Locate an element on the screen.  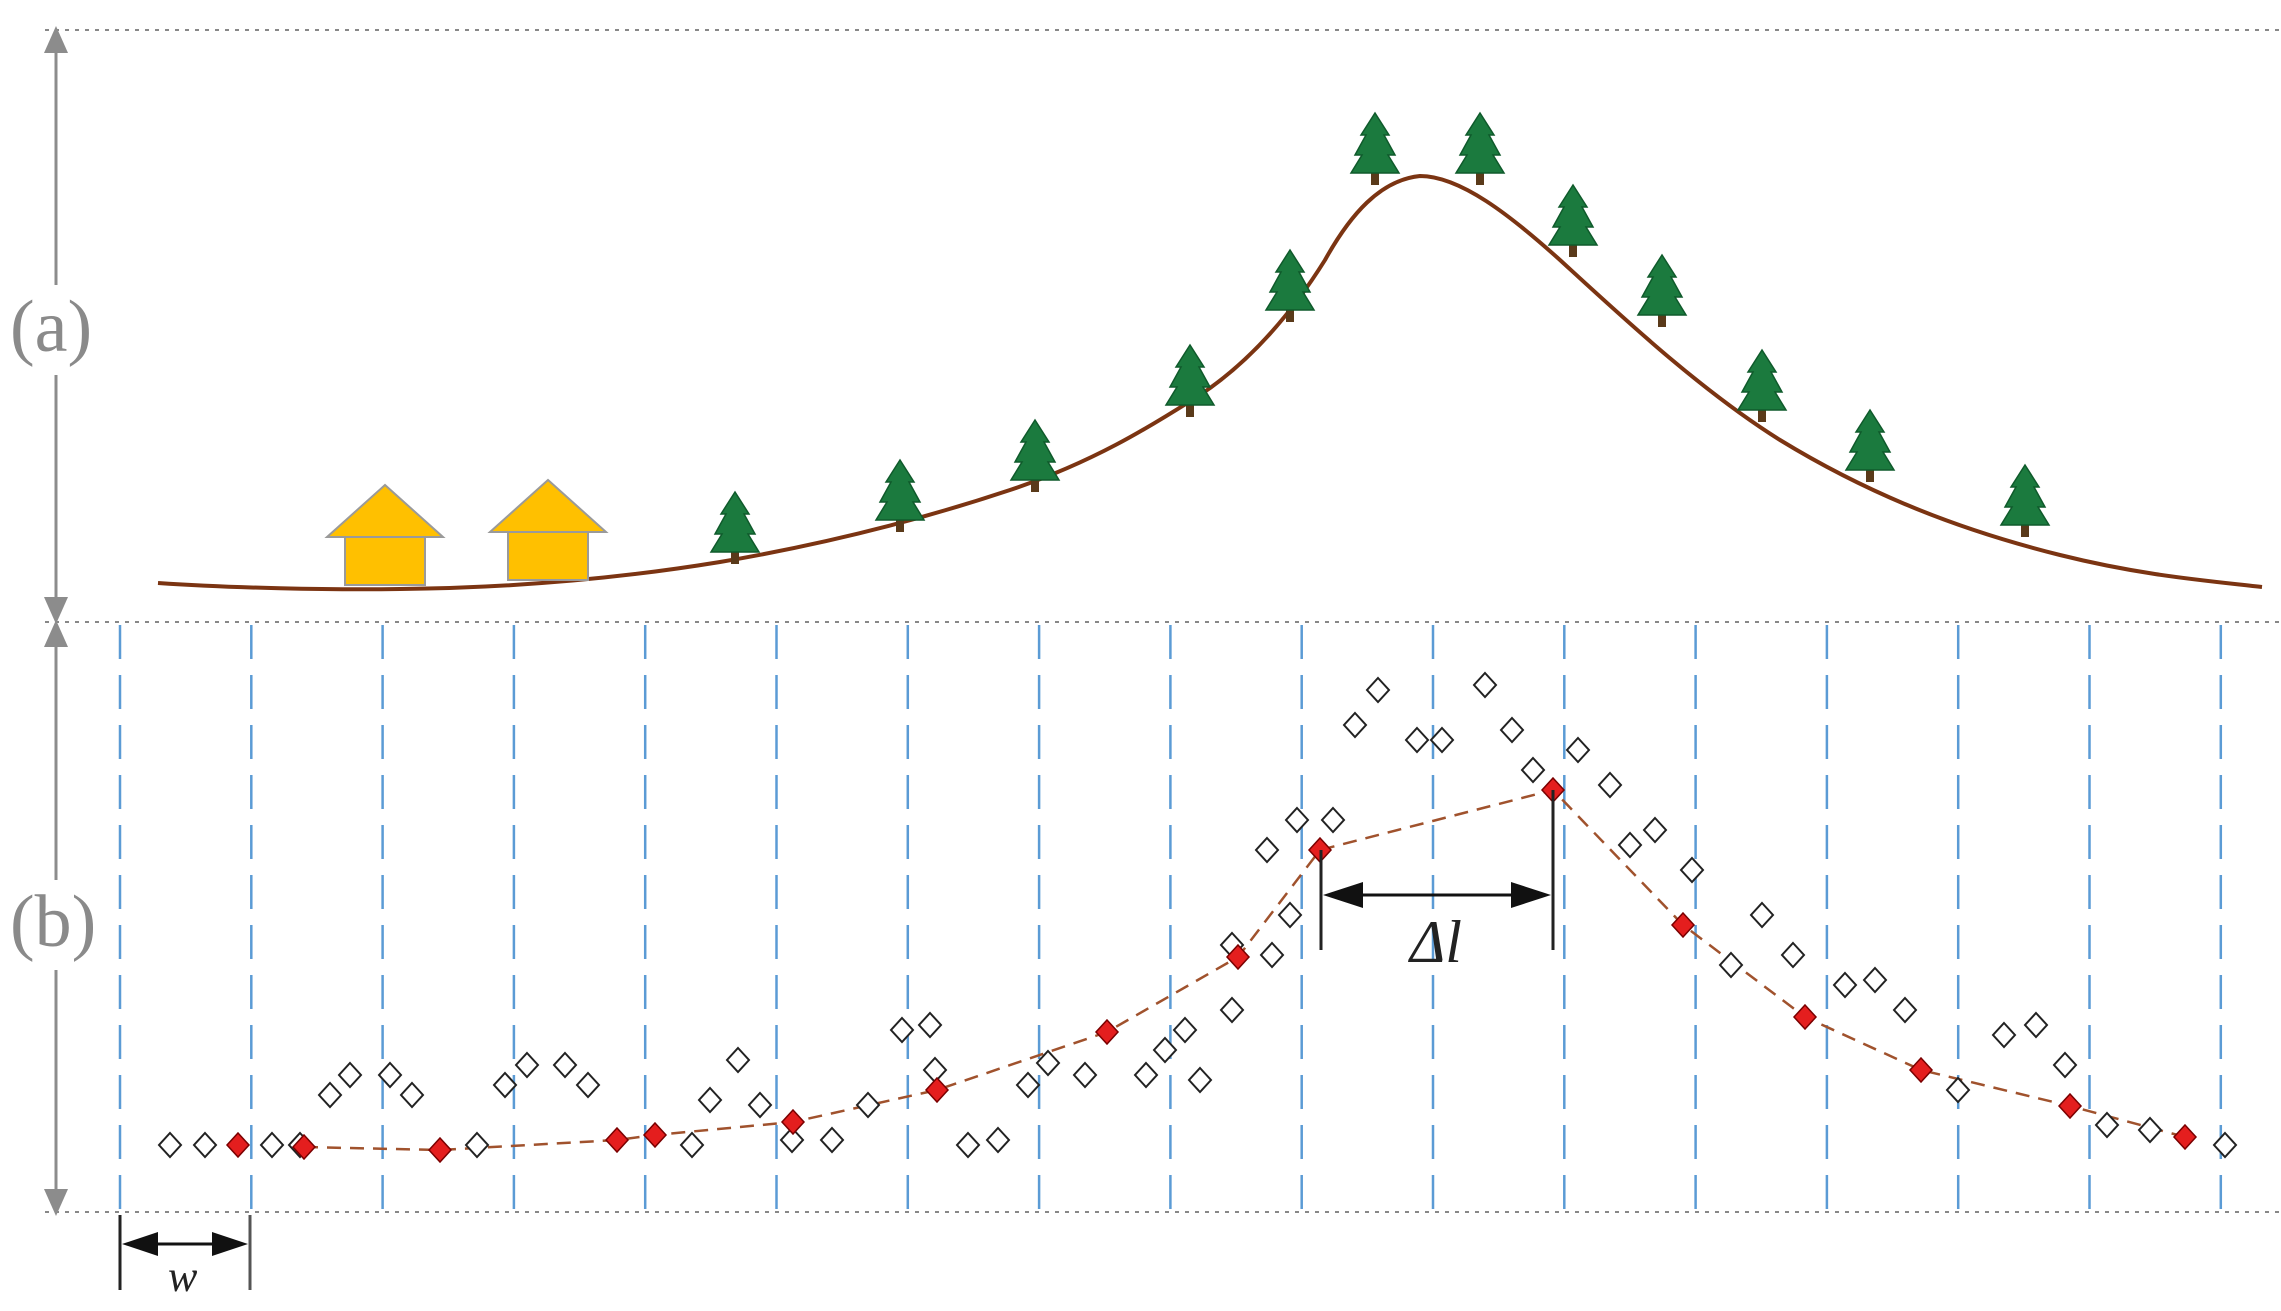
panel-a-label: (a) is located at coordinates (51, 327).